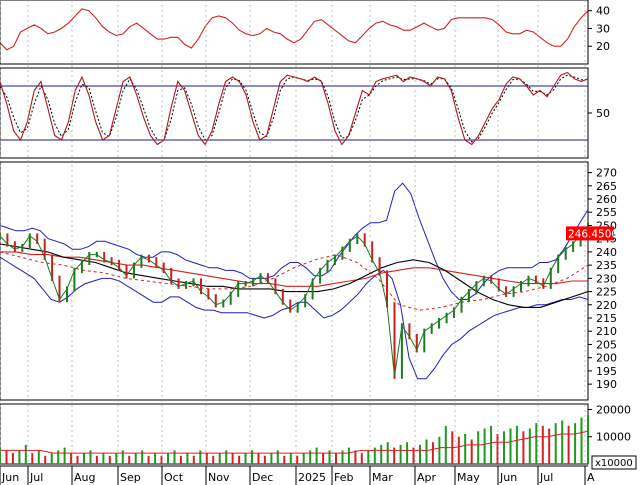 The image size is (640, 485). I want to click on price-tick-label: 240, so click(606, 252).